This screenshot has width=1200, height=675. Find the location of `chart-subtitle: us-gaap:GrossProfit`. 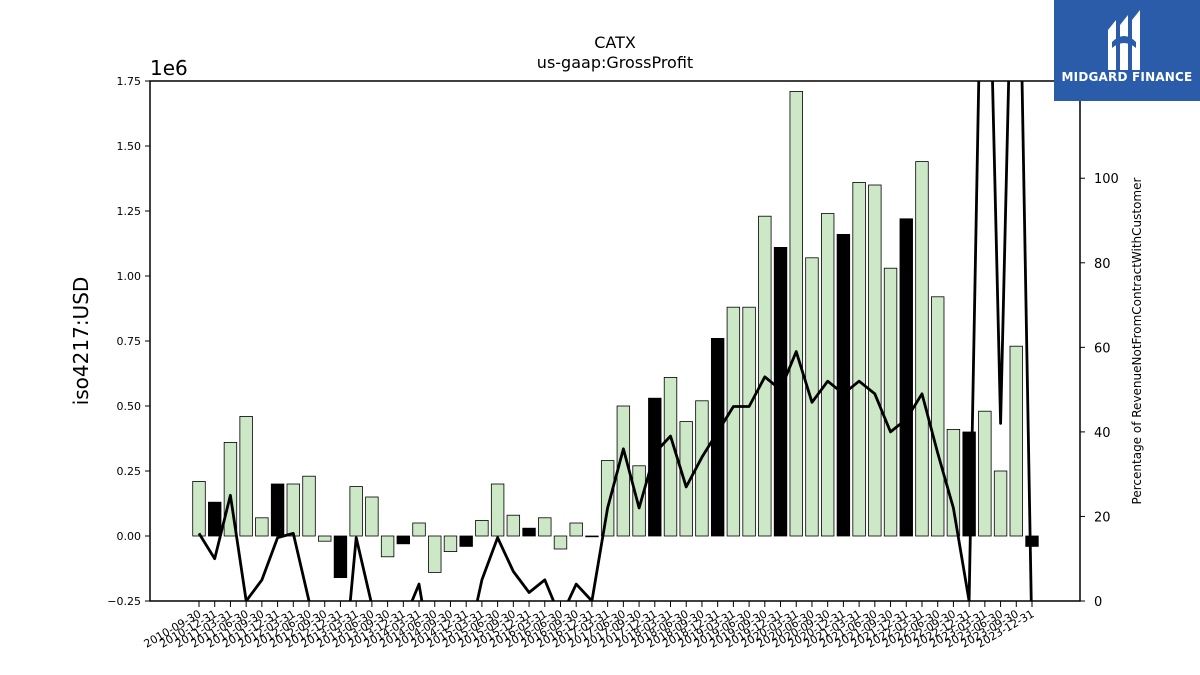

chart-subtitle: us-gaap:GrossProfit is located at coordinates (615, 62).